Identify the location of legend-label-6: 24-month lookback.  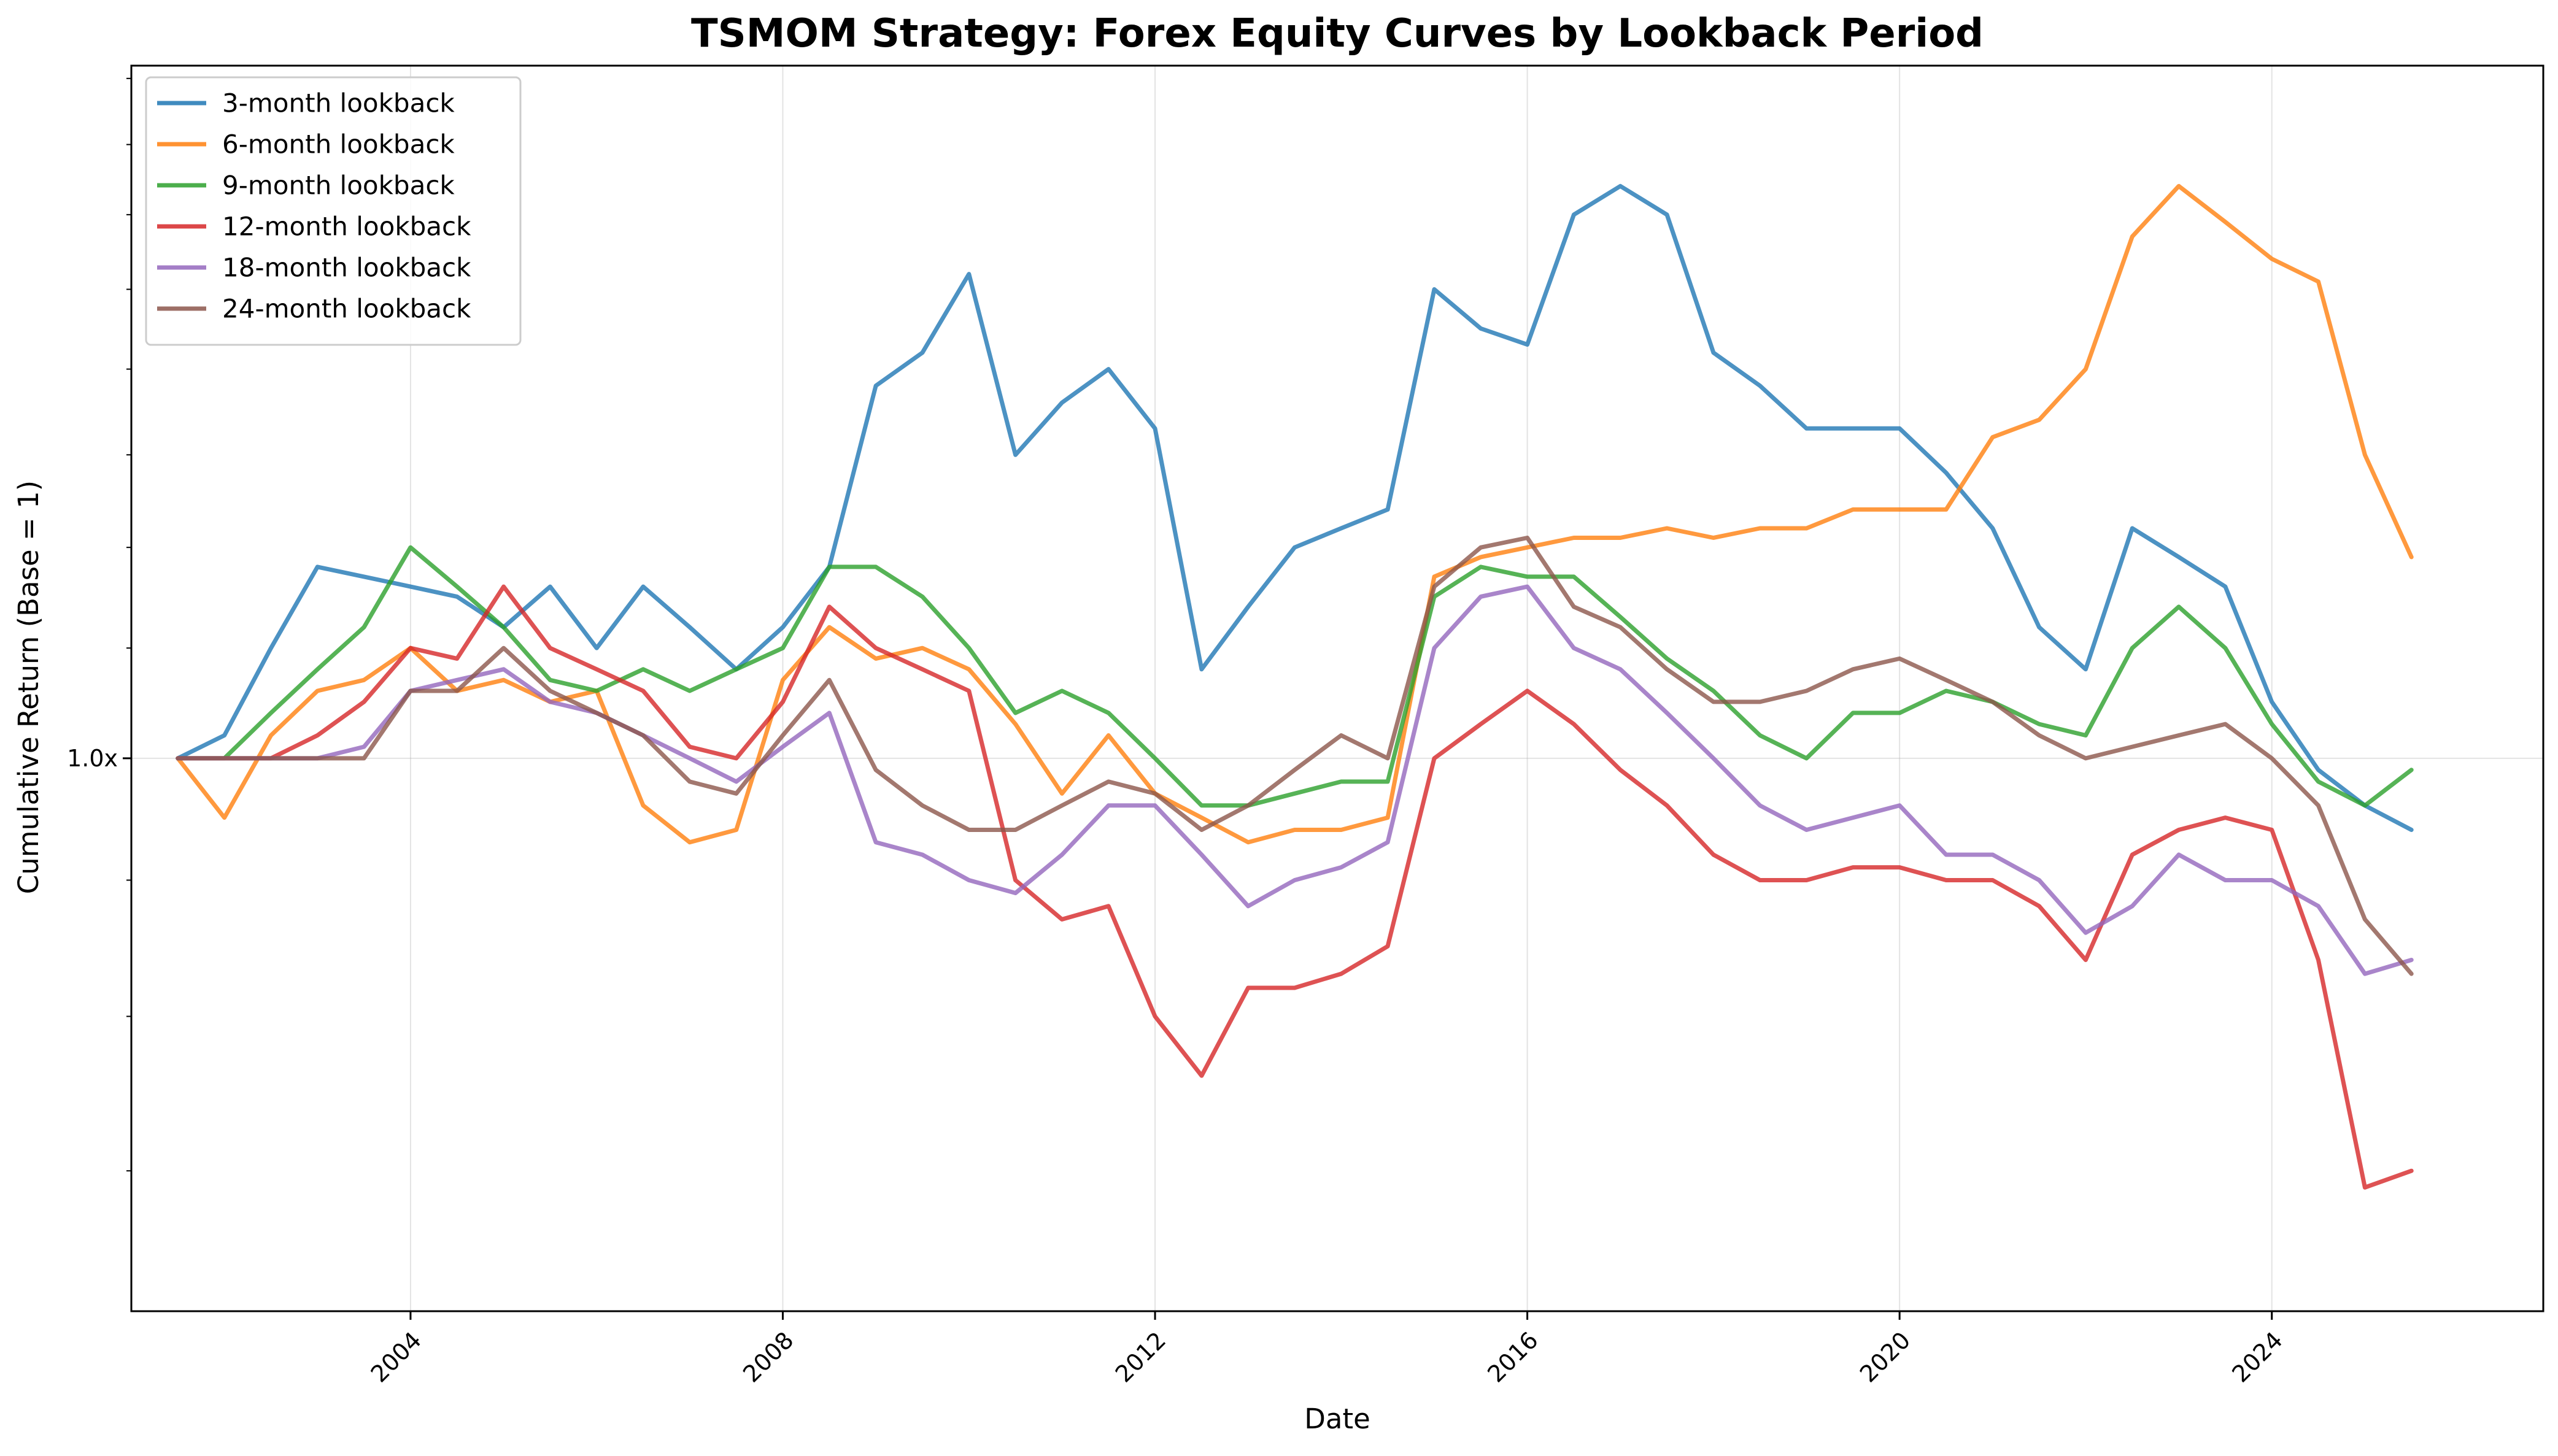
(347, 309).